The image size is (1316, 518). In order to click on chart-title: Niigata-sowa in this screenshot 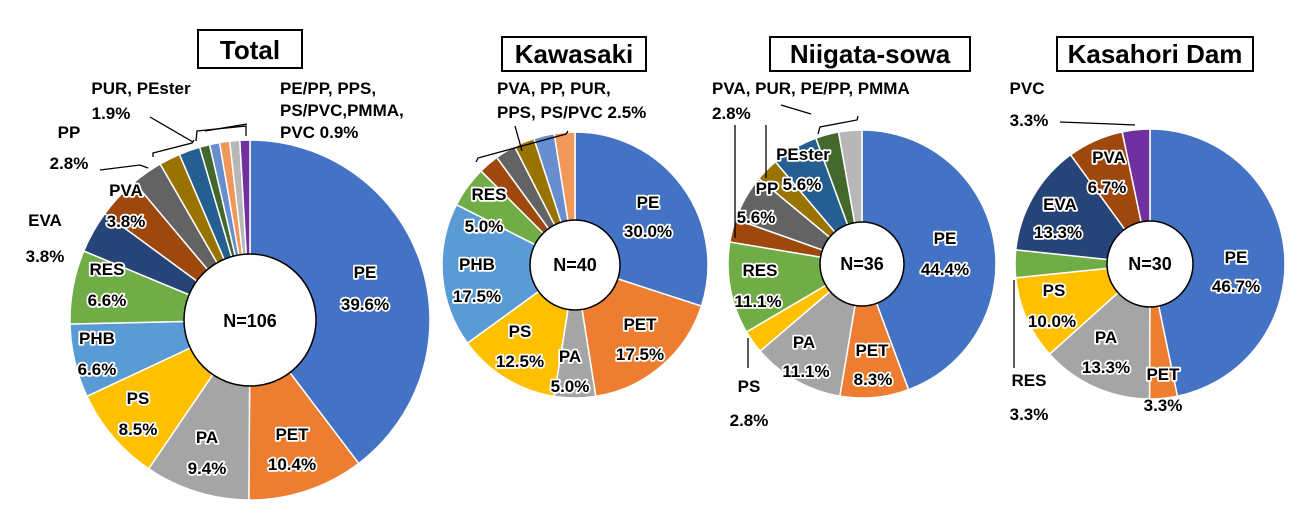, I will do `click(870, 54)`.